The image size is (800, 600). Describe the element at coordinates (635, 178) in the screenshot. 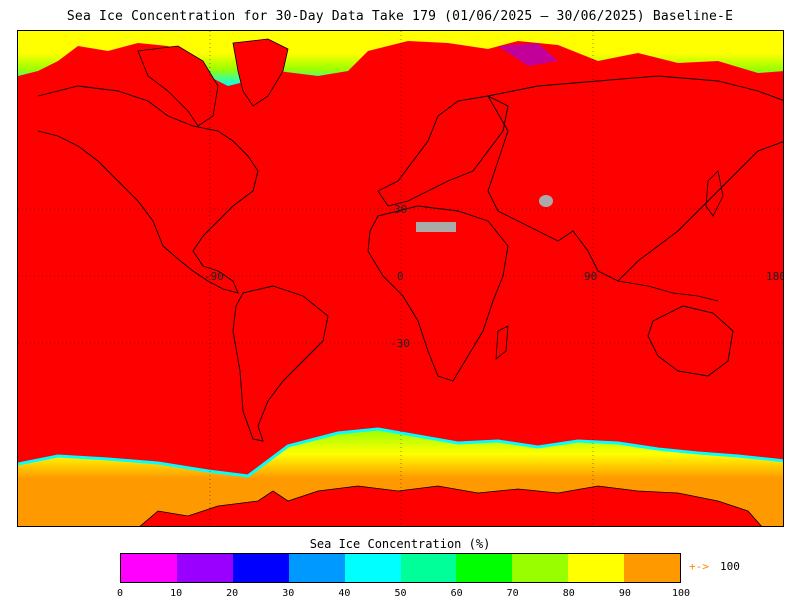

I see `asia` at that location.